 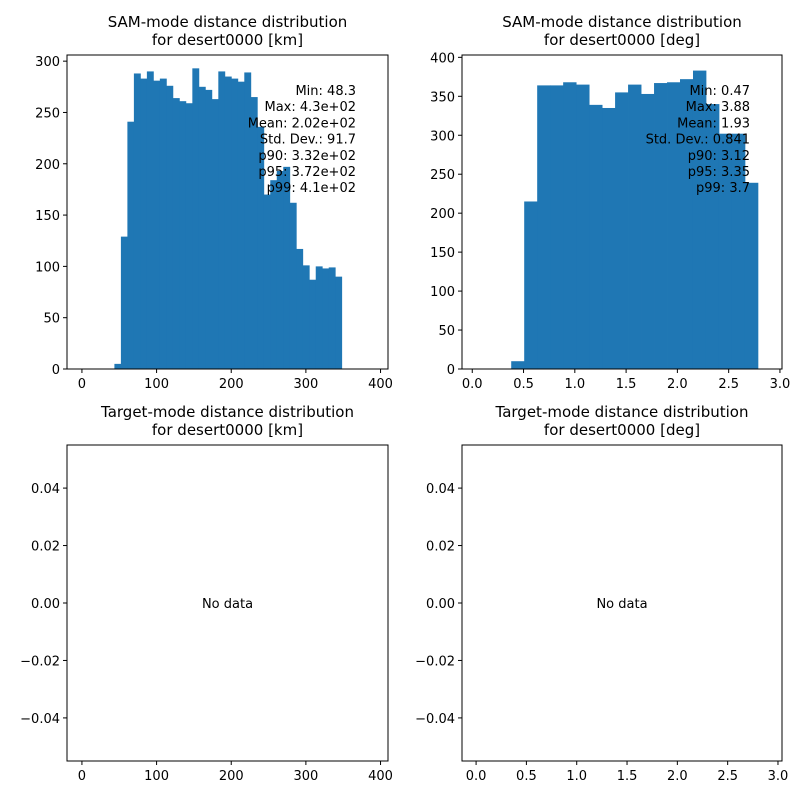 What do you see at coordinates (311, 188) in the screenshot?
I see `stats-text: p99: 4.1e+02` at bounding box center [311, 188].